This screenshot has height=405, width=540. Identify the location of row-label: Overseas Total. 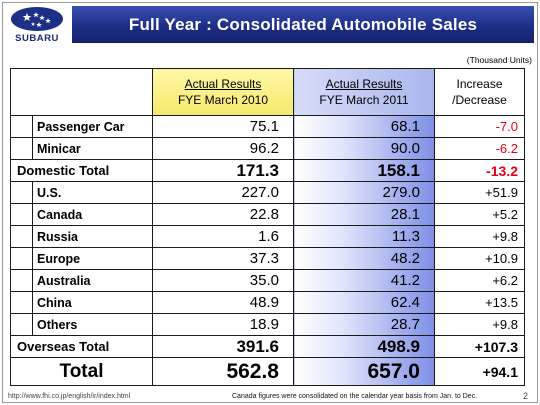
(81, 346).